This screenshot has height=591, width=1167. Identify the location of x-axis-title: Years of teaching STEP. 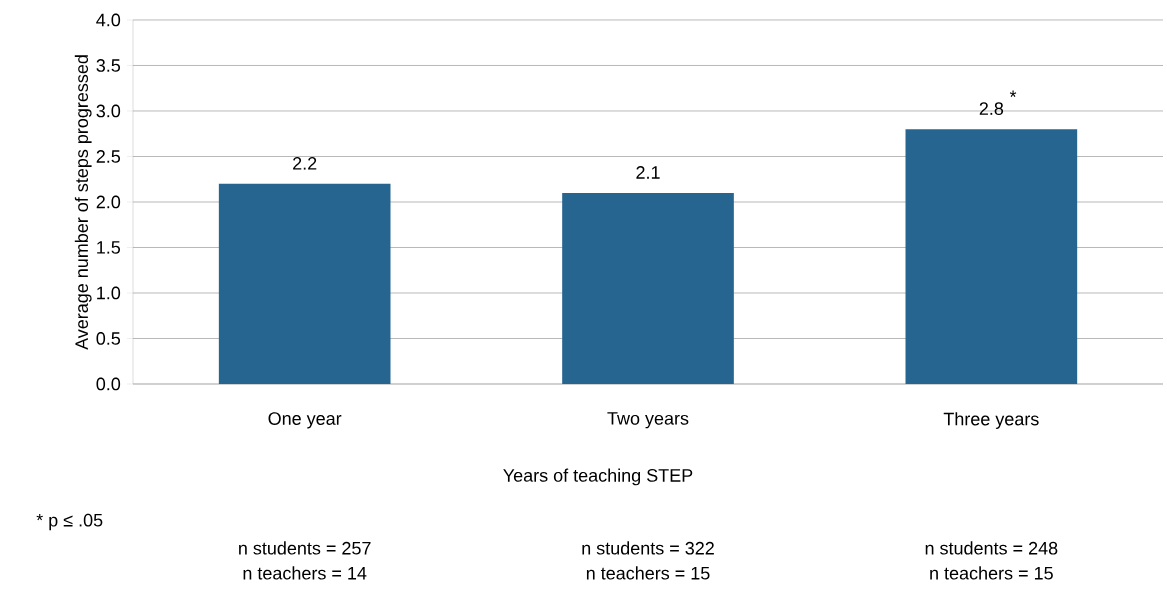
(598, 477).